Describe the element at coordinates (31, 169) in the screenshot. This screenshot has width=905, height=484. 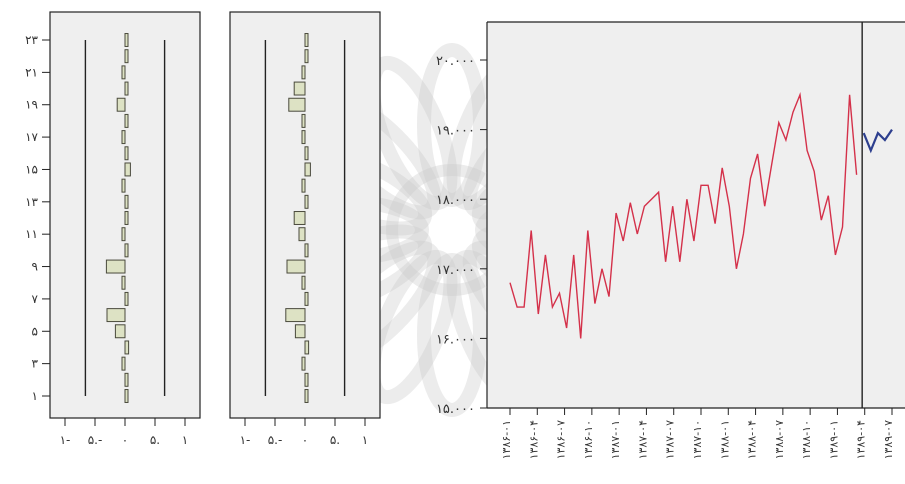
I see `y-tick-label: ۱۵` at that location.